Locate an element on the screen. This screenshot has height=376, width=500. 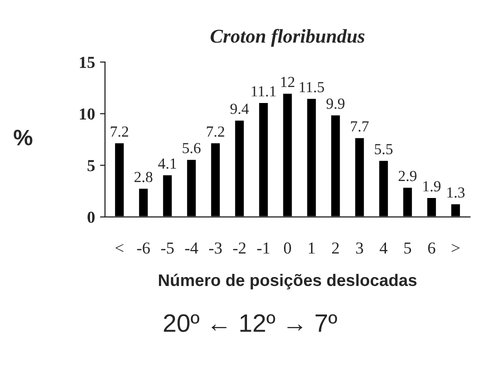
y-tick-label: 10 is located at coordinates (87, 114).